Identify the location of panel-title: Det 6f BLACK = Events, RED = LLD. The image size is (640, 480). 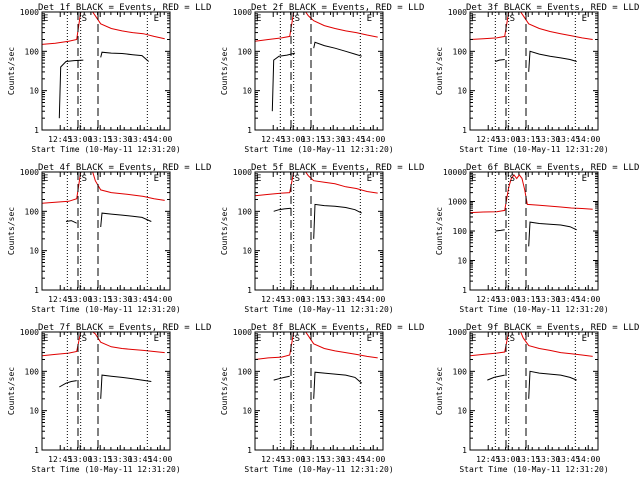
(552, 168).